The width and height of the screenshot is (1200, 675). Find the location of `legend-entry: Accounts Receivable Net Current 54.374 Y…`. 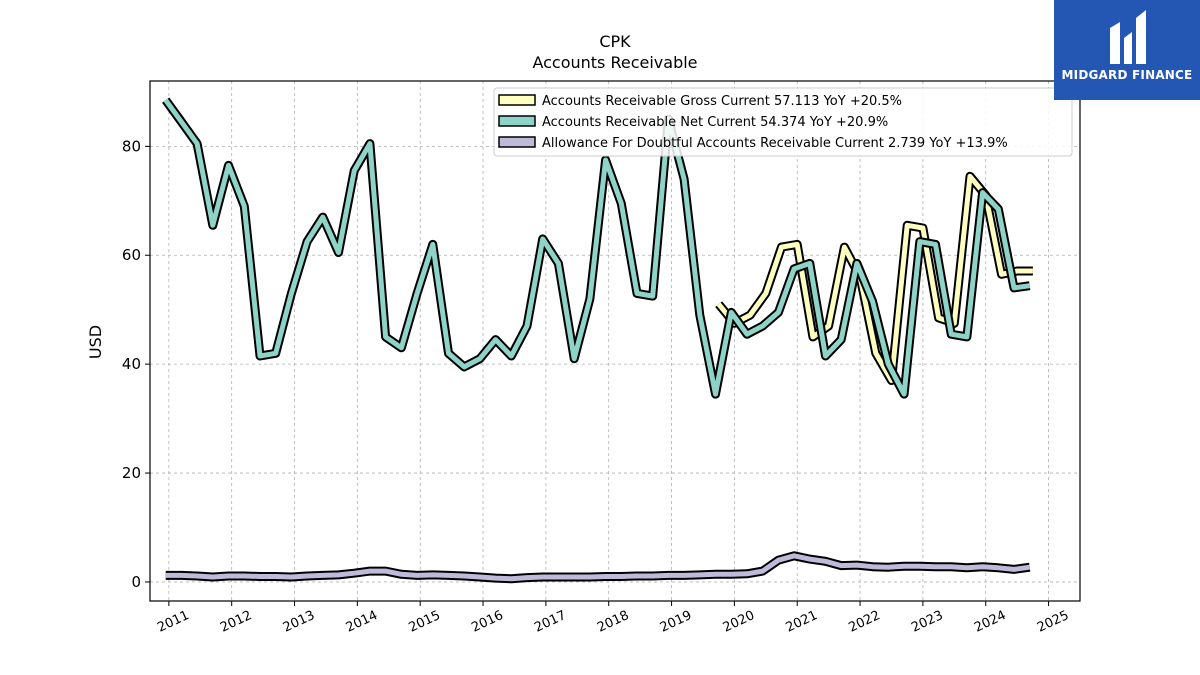

legend-entry: Accounts Receivable Net Current 54.374 Y… is located at coordinates (715, 122).